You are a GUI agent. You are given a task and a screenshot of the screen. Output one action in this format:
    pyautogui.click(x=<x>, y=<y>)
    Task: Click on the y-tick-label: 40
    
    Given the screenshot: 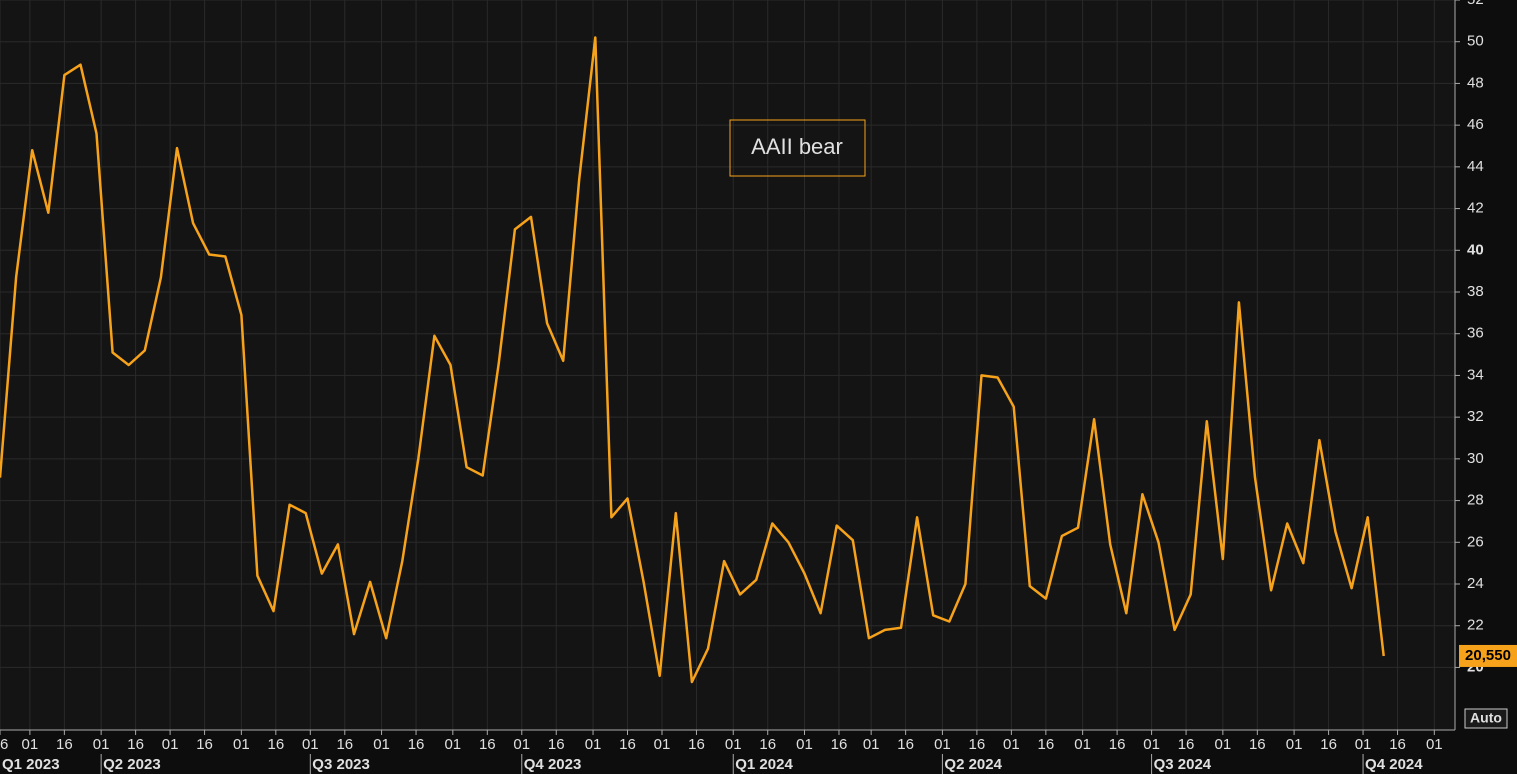 What is the action you would take?
    pyautogui.click(x=1475, y=249)
    